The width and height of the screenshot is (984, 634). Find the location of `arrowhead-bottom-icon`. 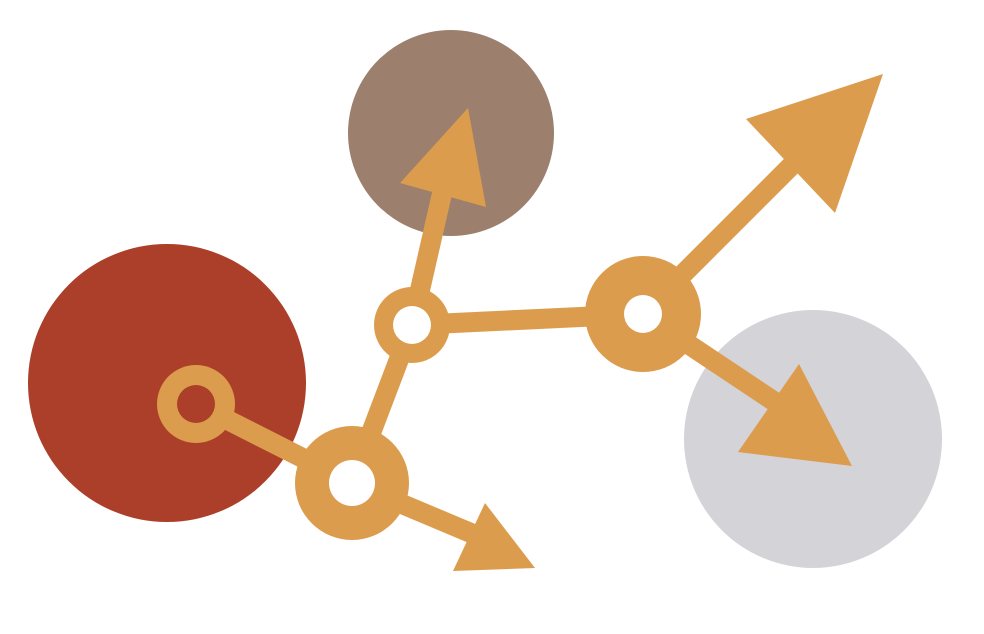

arrowhead-bottom-icon is located at coordinates (494, 537).